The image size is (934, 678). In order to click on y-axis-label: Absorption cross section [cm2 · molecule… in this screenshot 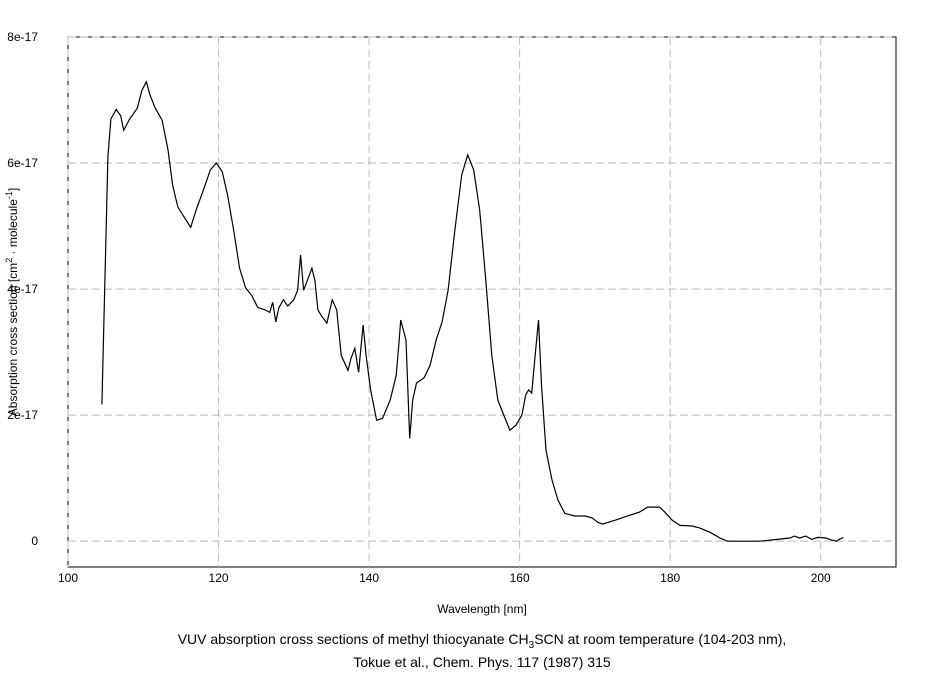, I will do `click(12, 302)`.